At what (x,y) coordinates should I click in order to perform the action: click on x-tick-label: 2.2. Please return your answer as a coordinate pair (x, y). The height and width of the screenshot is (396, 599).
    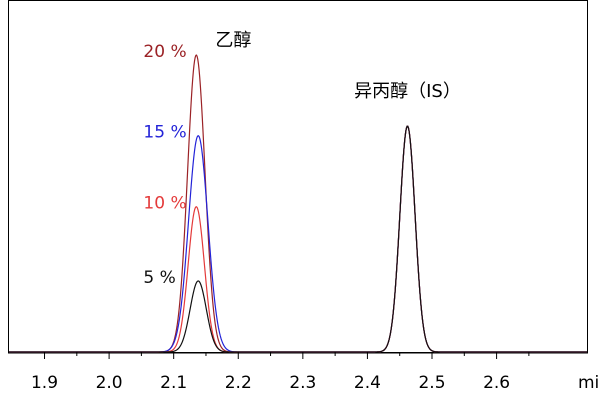
    Looking at the image, I should click on (238, 382).